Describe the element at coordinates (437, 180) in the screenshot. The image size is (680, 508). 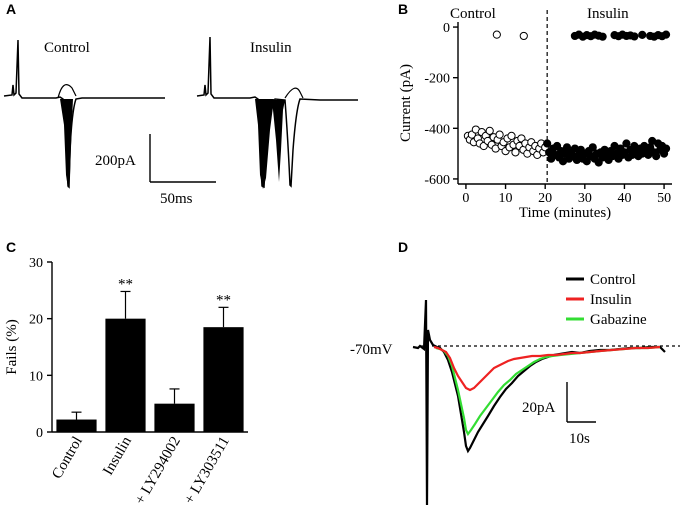
I see `panel-b-y-tick-label: -600` at that location.